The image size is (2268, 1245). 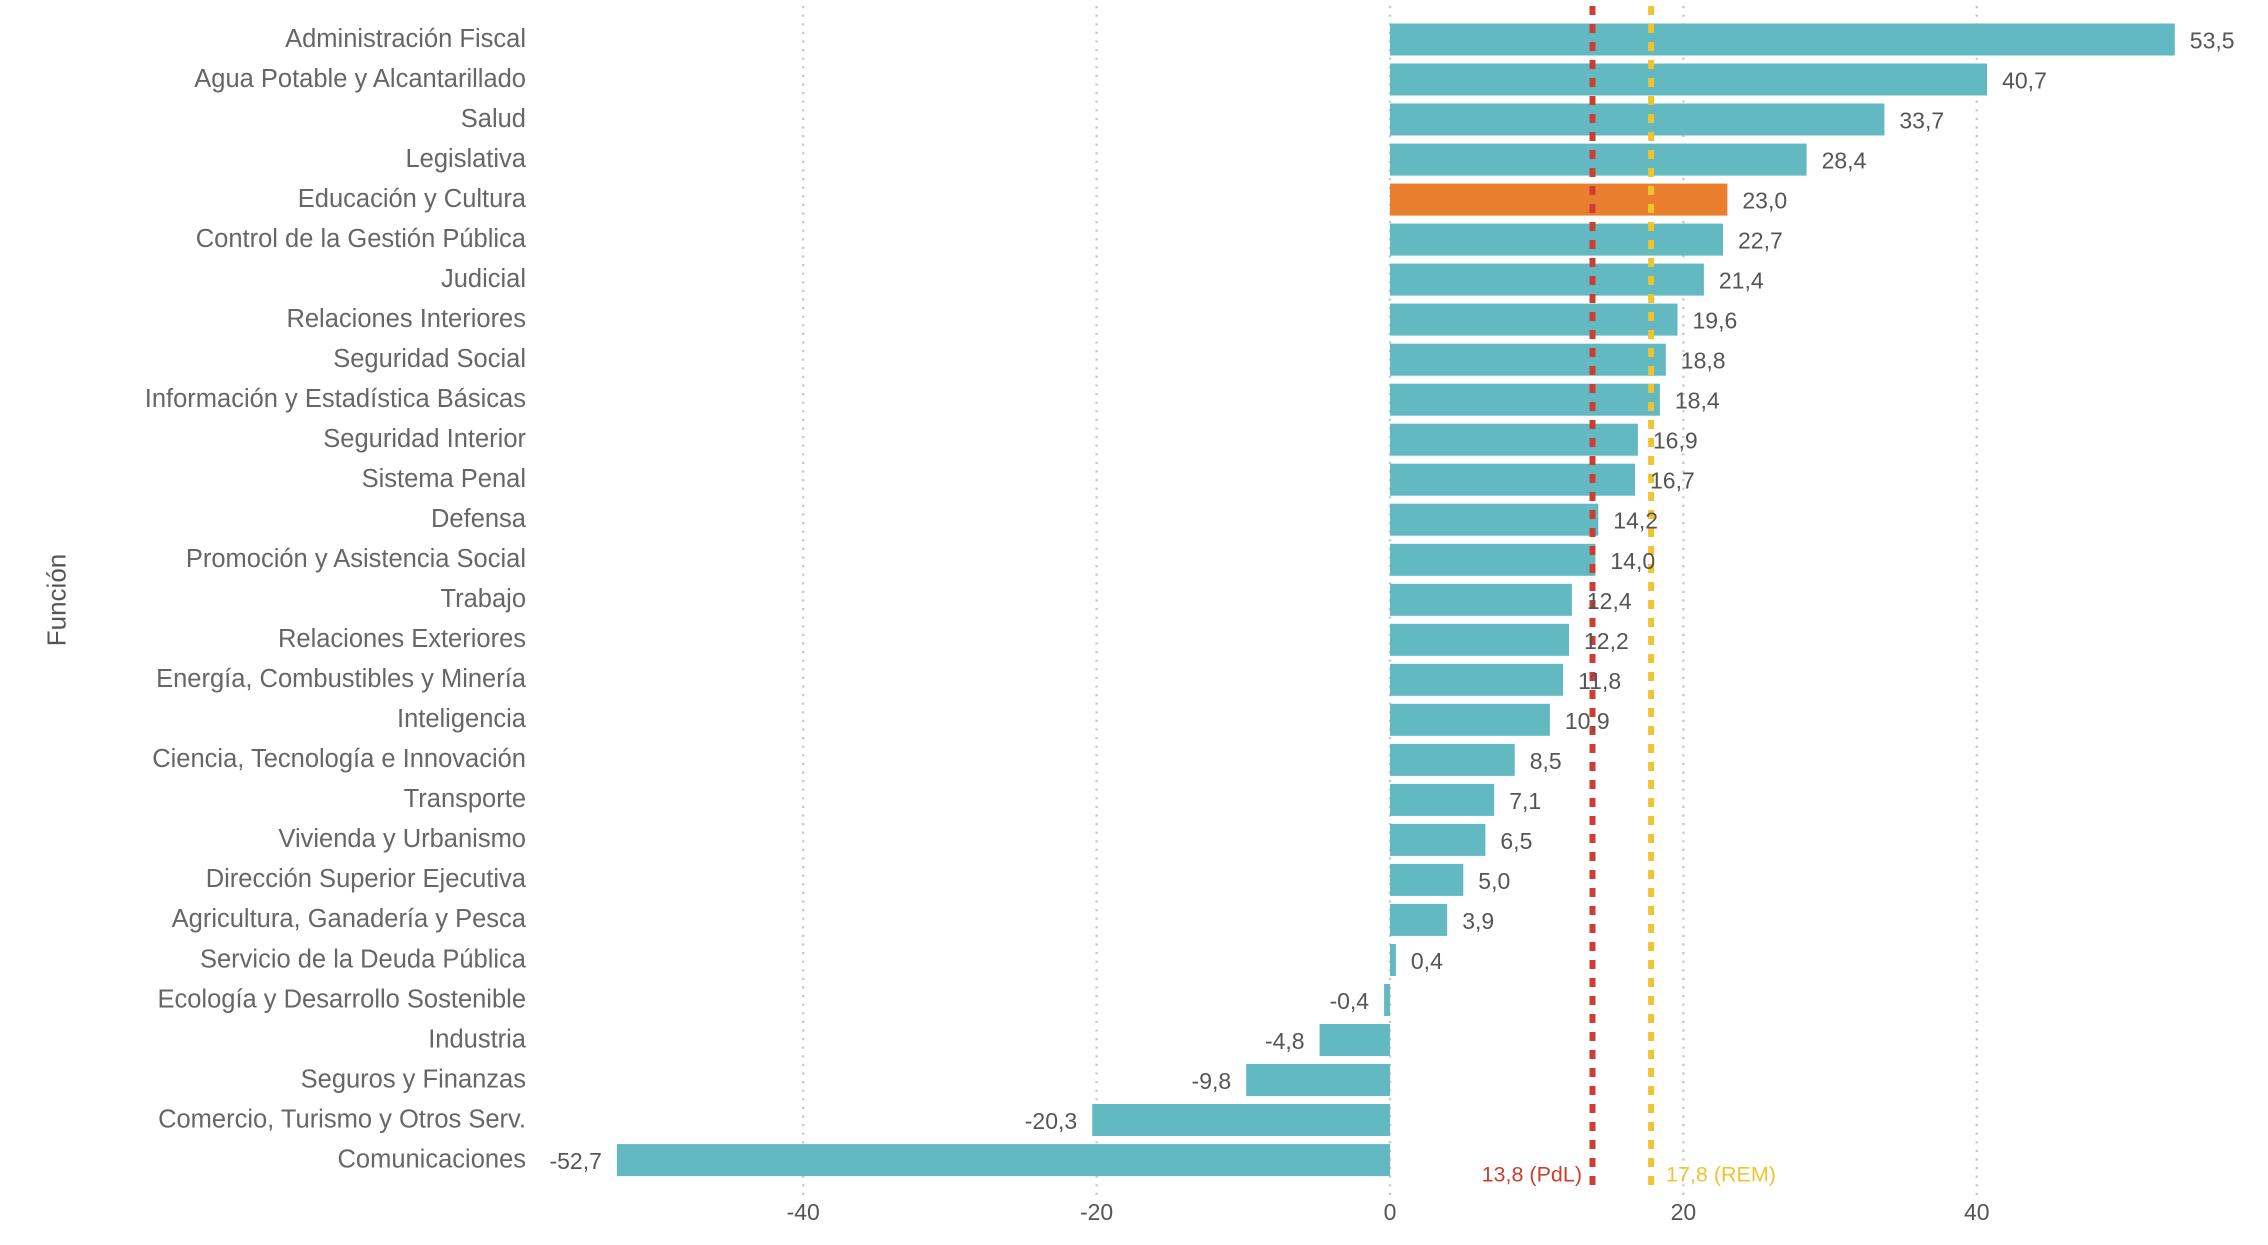 I want to click on svg-text: Trabajo, so click(x=483, y=599).